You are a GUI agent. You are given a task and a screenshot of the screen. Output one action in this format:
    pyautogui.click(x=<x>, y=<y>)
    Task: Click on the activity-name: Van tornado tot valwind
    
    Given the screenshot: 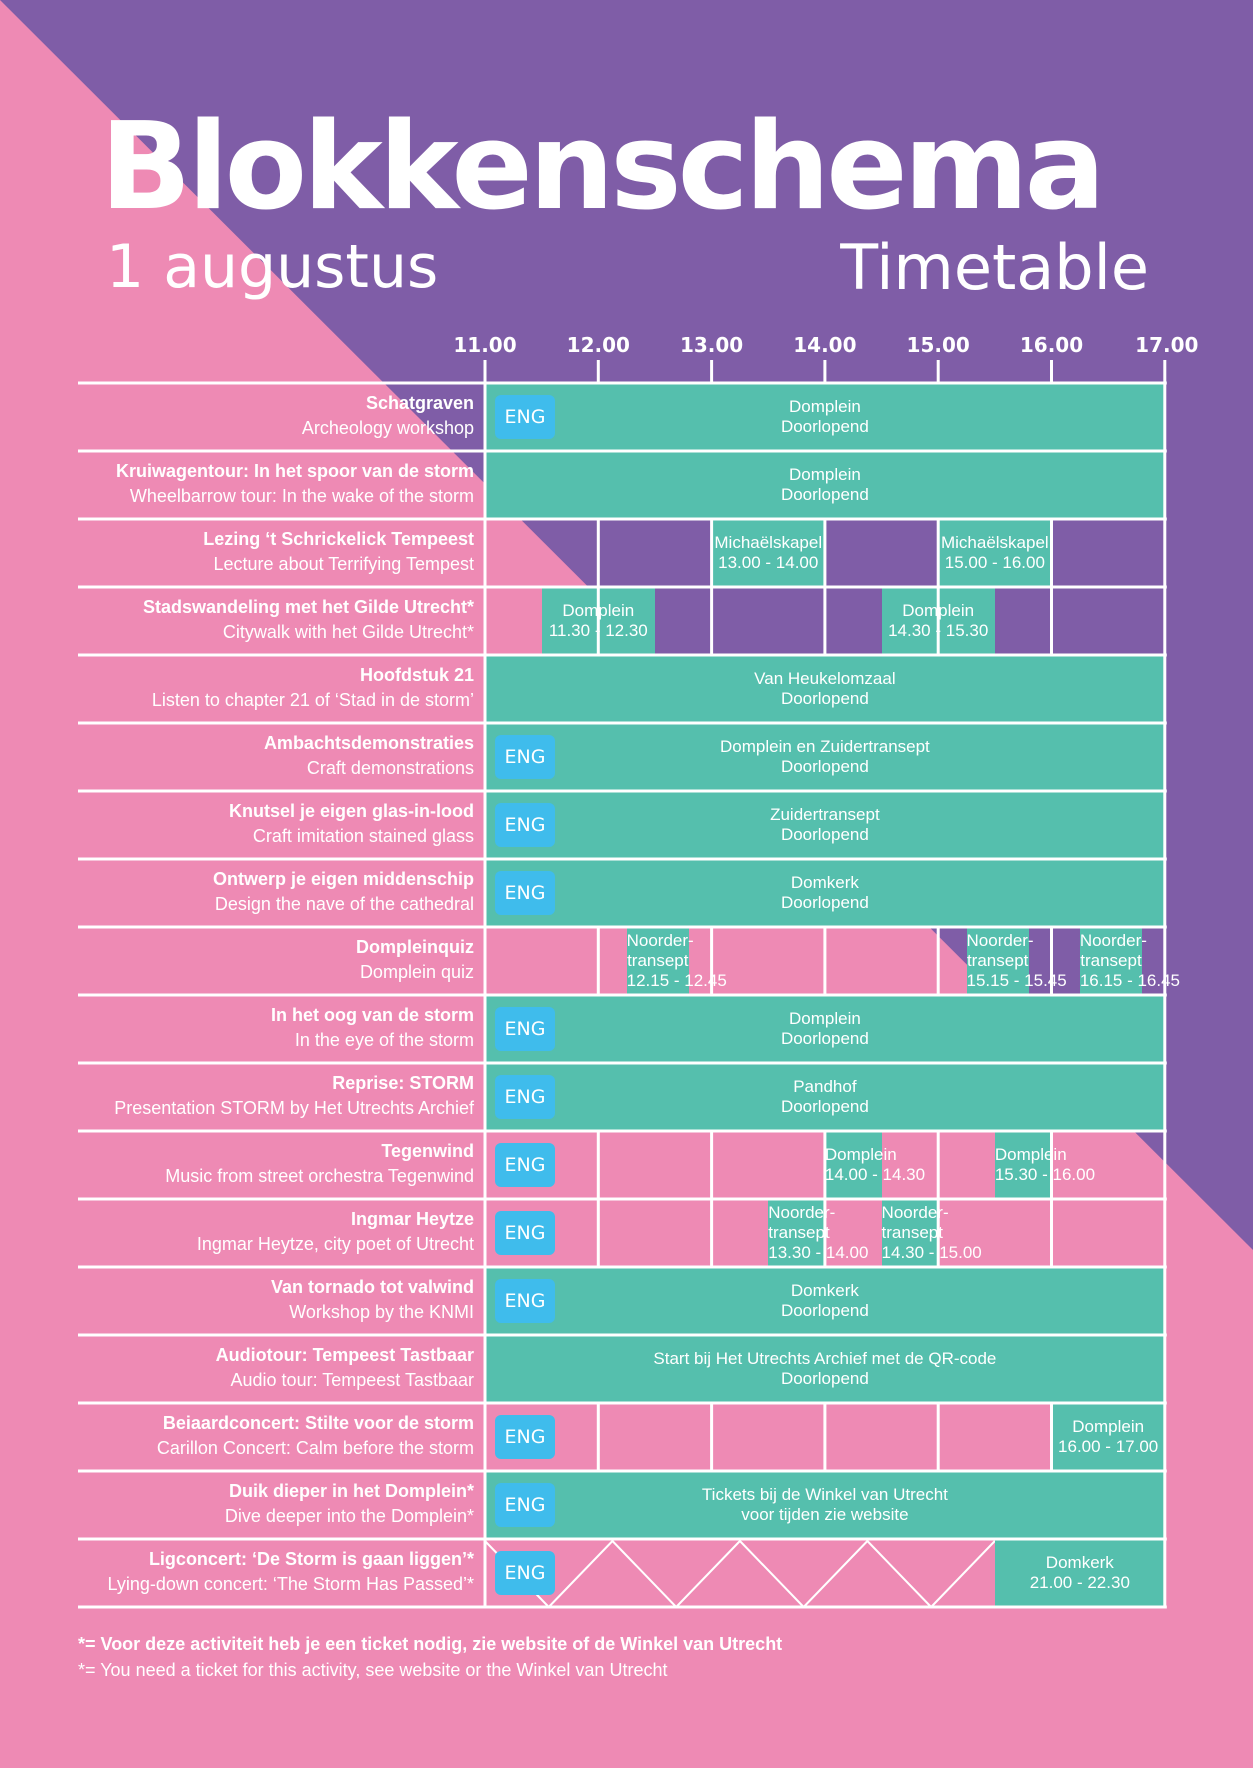 What is the action you would take?
    pyautogui.click(x=372, y=1287)
    